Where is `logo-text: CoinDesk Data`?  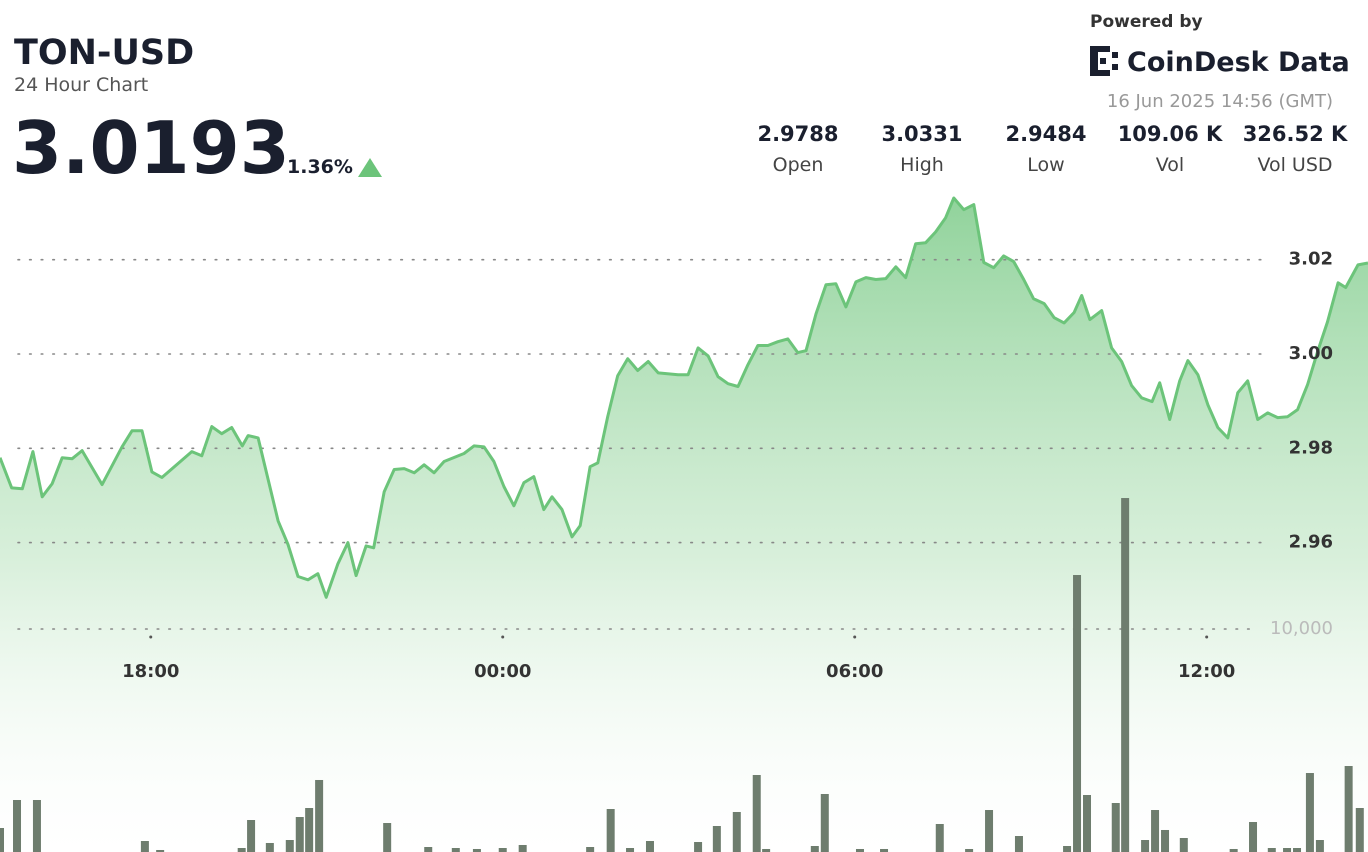 logo-text: CoinDesk Data is located at coordinates (1238, 62).